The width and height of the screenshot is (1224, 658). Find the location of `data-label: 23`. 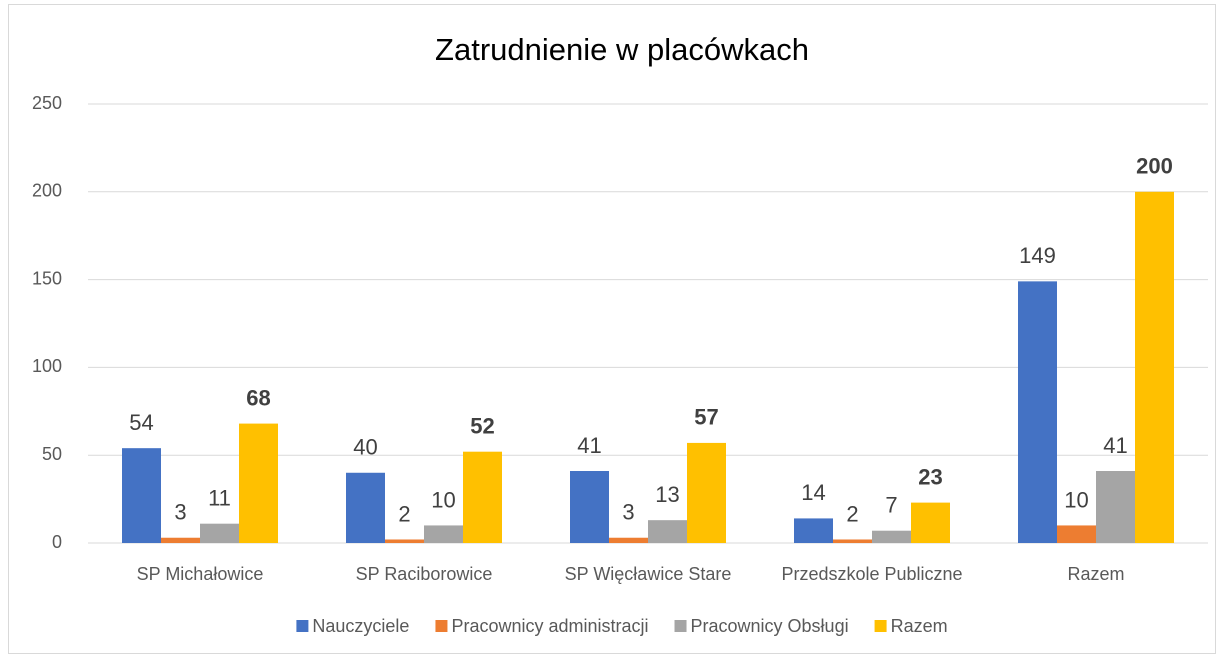

data-label: 23 is located at coordinates (930, 476).